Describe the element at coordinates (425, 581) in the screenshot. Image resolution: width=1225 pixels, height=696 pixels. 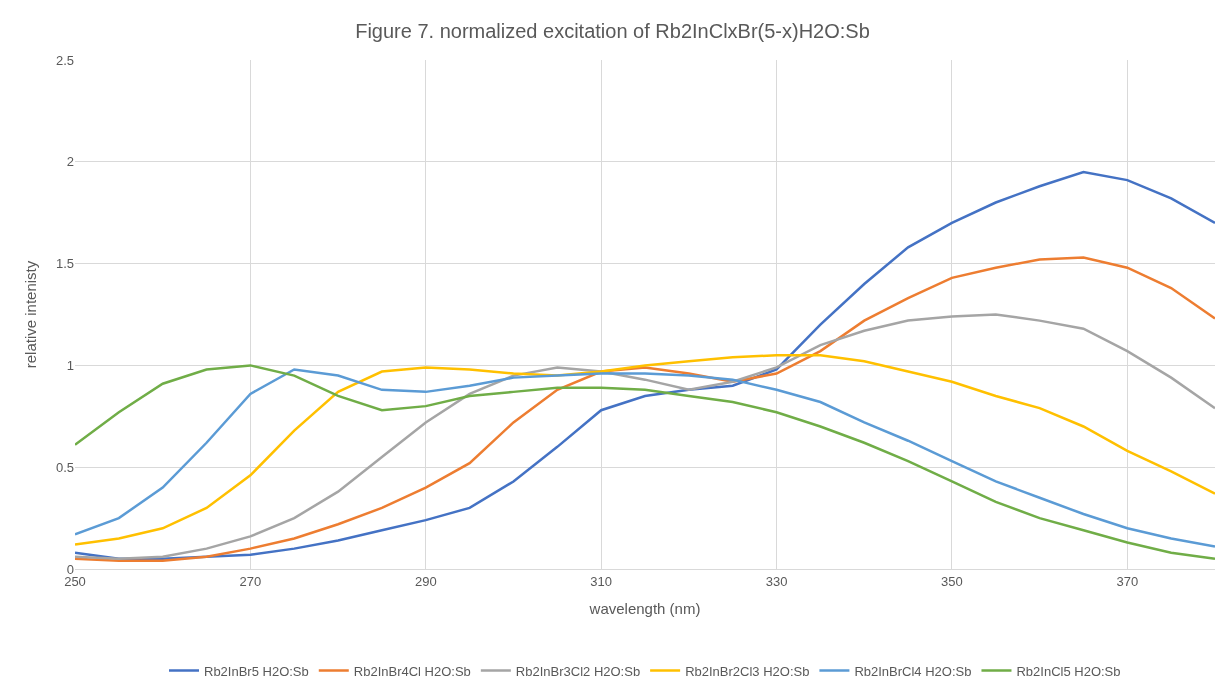
I see `x-tick-label: 290` at that location.